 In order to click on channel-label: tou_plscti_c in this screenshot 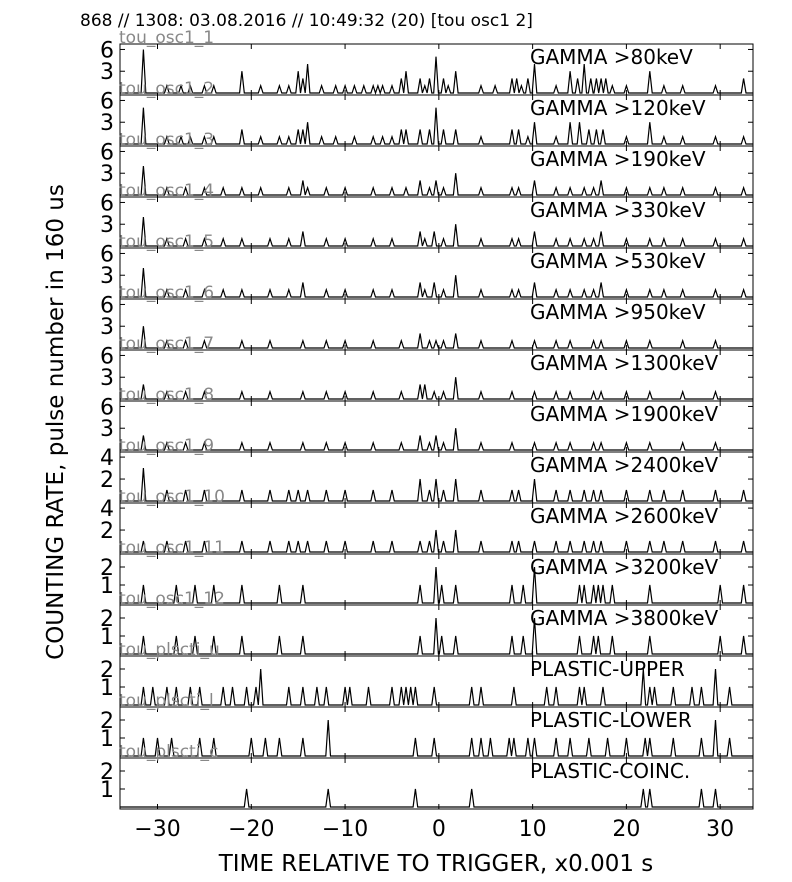, I will do `click(168, 752)`.